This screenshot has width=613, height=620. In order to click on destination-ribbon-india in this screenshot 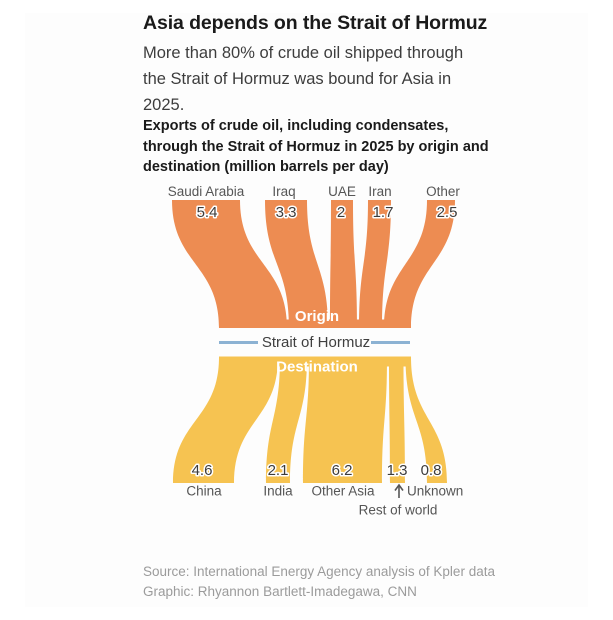, I will do `click(286, 420)`.